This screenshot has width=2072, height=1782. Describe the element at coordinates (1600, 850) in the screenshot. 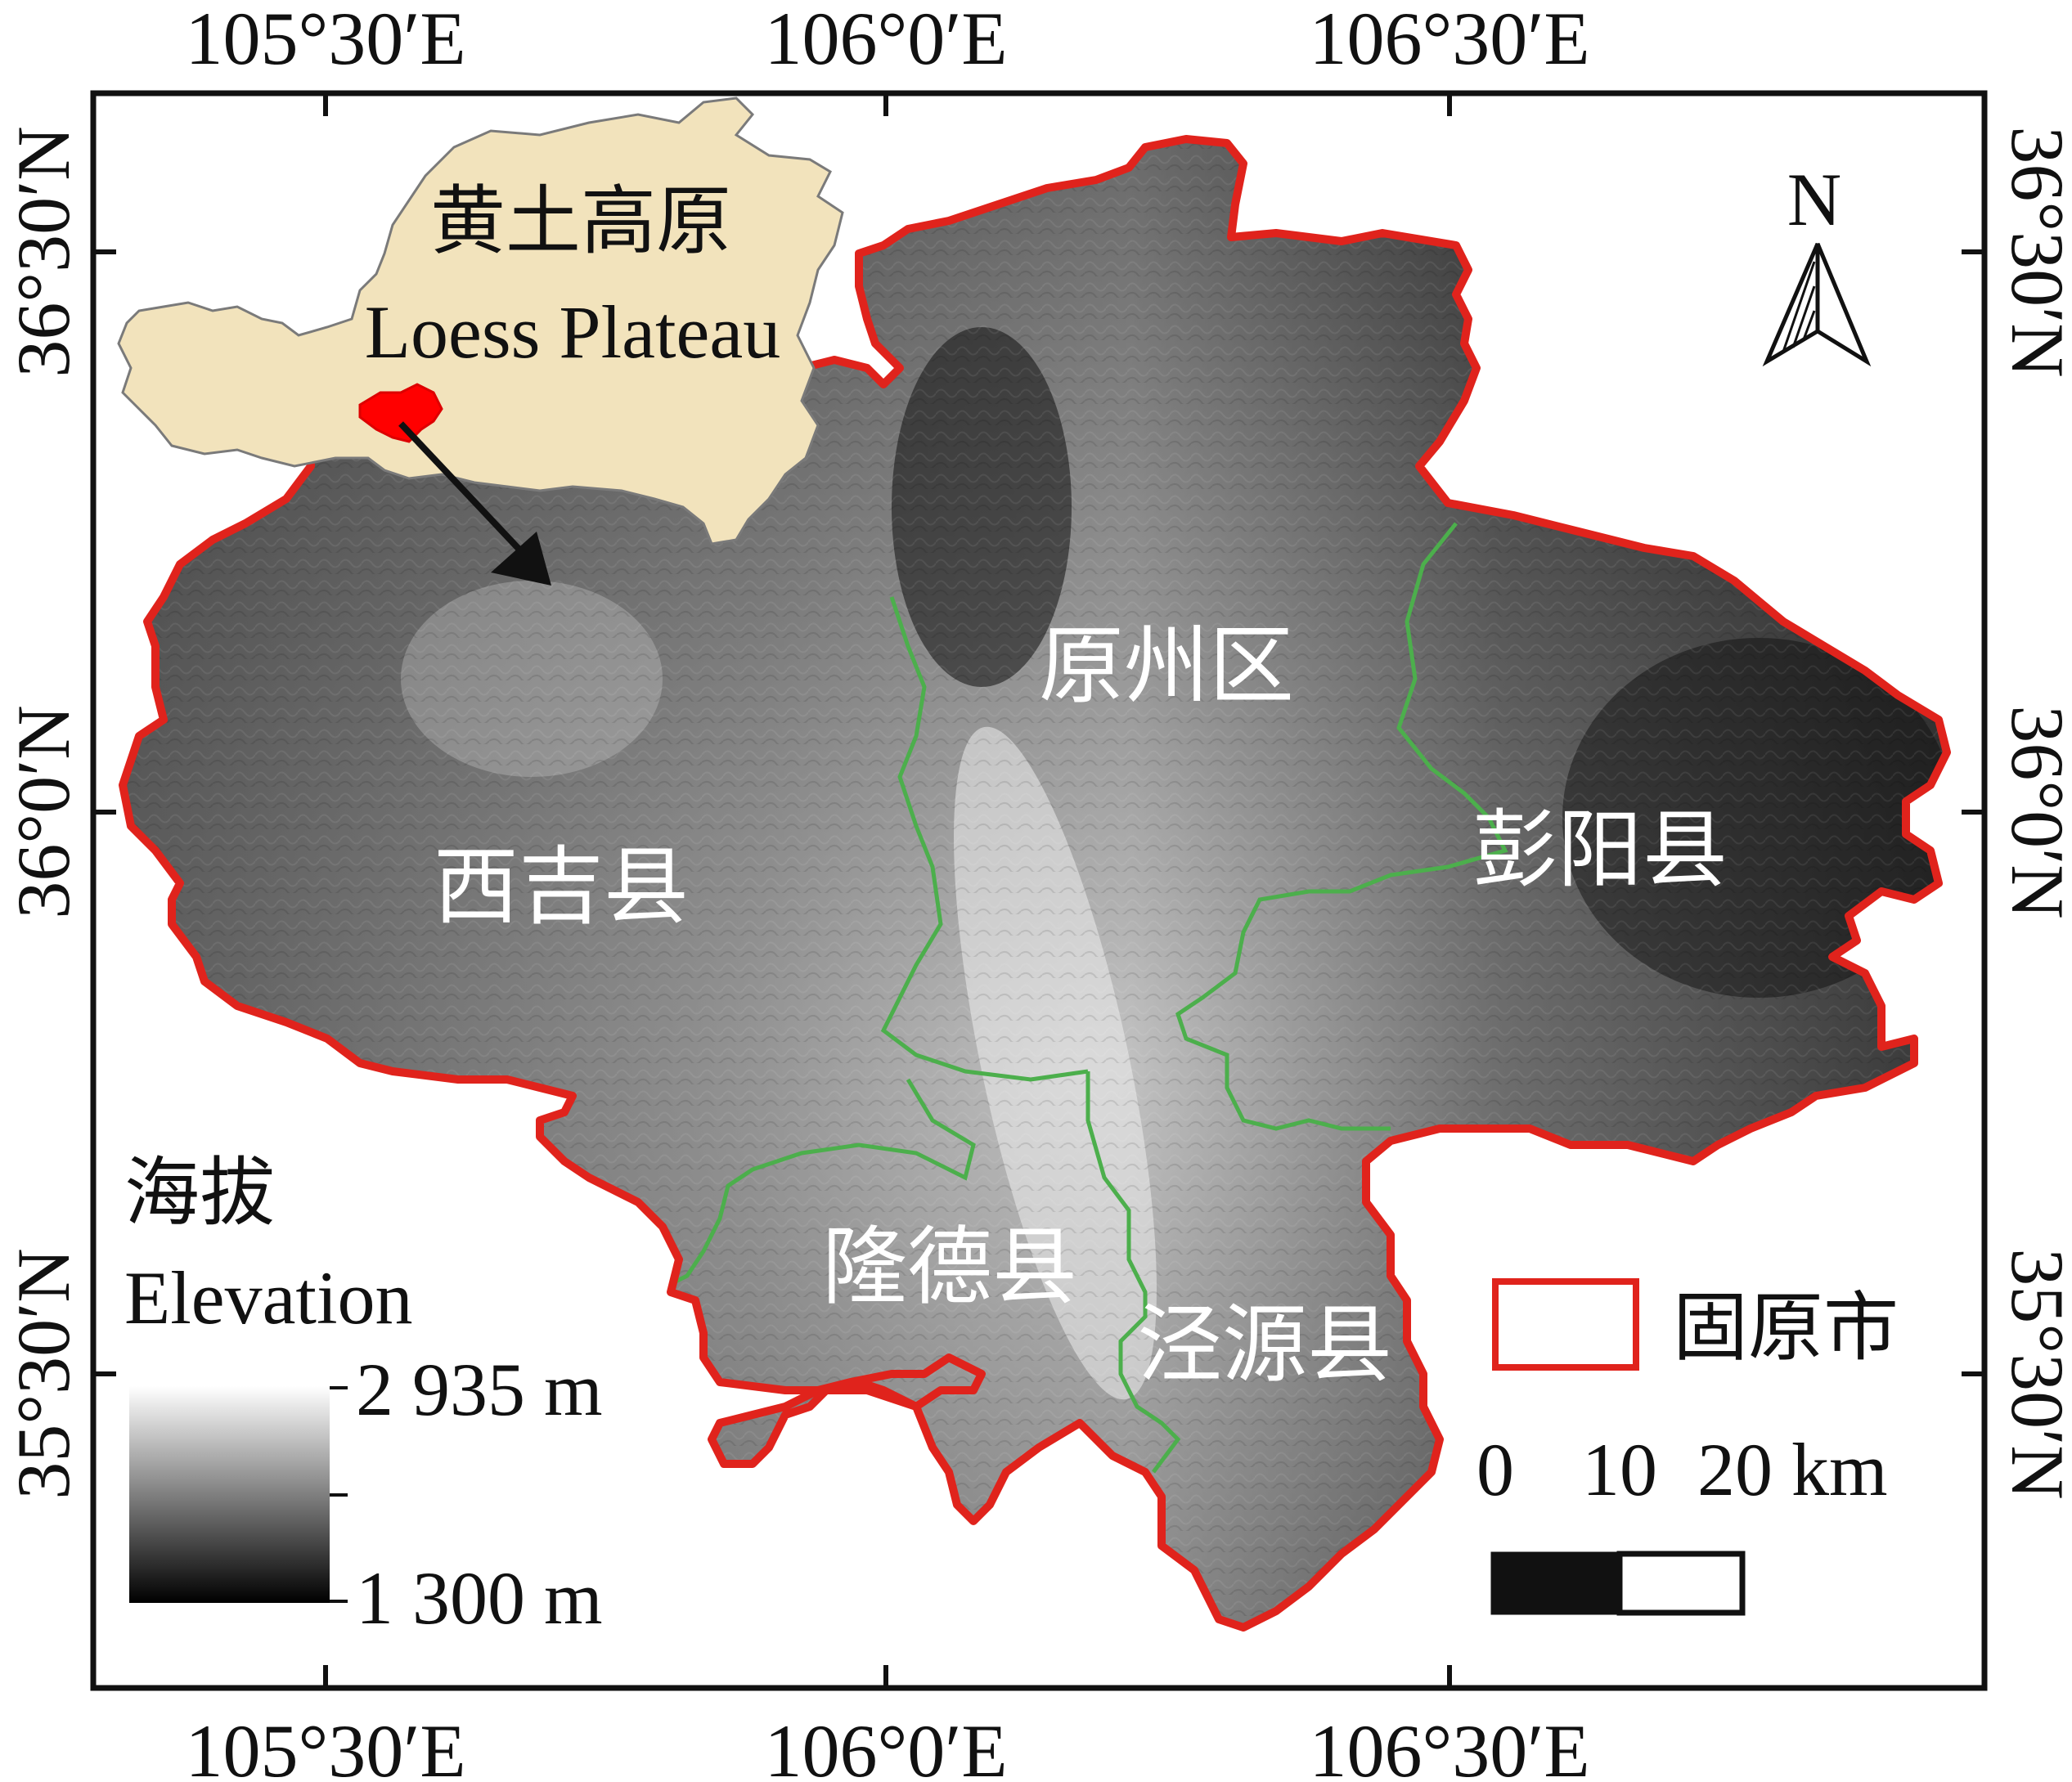

I see `district-label-pengyang: 彭阳县` at that location.